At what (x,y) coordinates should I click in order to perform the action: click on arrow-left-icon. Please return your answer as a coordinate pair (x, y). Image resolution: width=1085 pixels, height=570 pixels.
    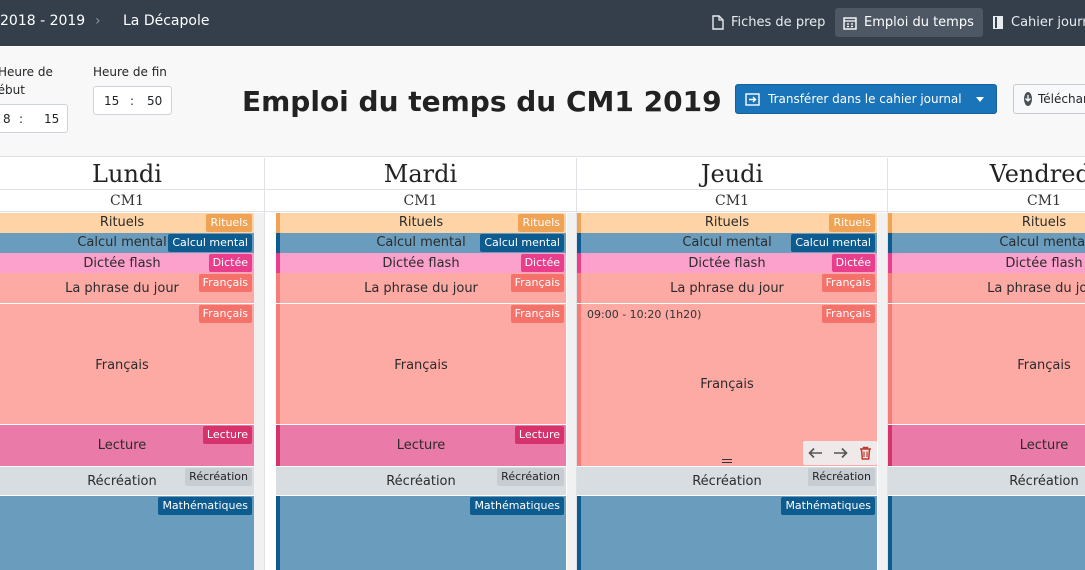
    Looking at the image, I should click on (815, 453).